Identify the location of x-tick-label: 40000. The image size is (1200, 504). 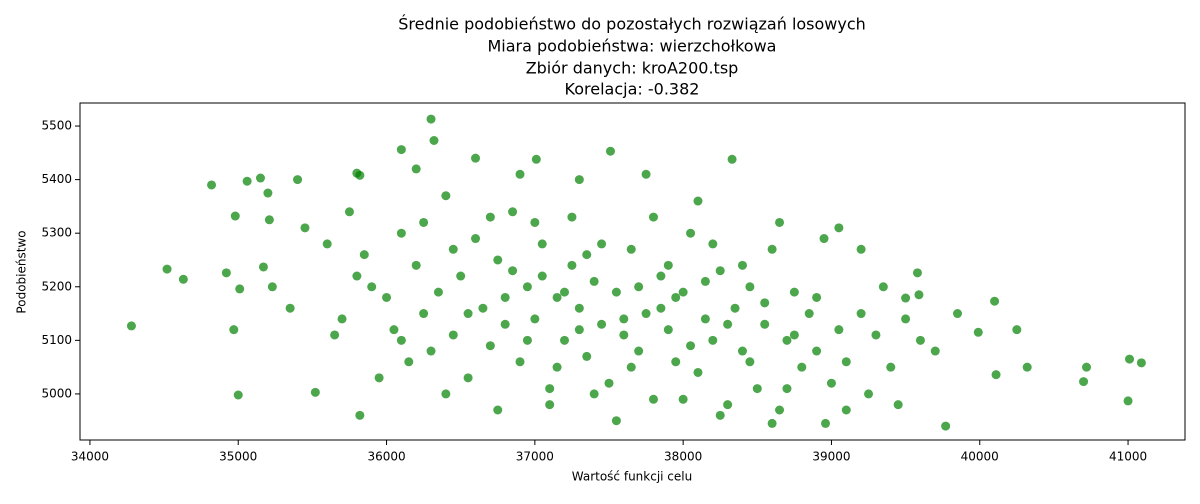
(980, 457).